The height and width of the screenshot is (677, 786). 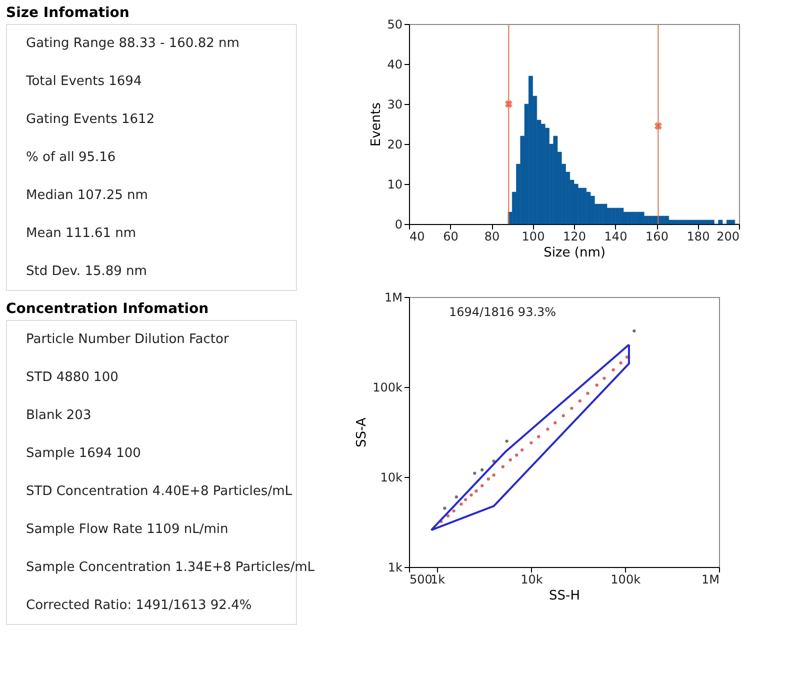 What do you see at coordinates (387, 387) in the screenshot?
I see `y-tick-label: 100k` at bounding box center [387, 387].